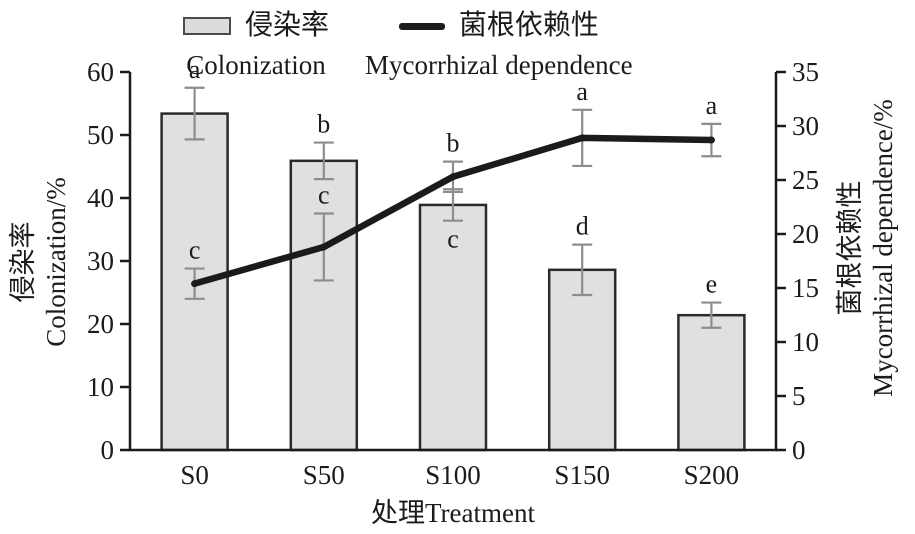 The width and height of the screenshot is (915, 534). Describe the element at coordinates (256, 43) in the screenshot. I see `legend-item-colonization: 侵染率 Colonization` at that location.